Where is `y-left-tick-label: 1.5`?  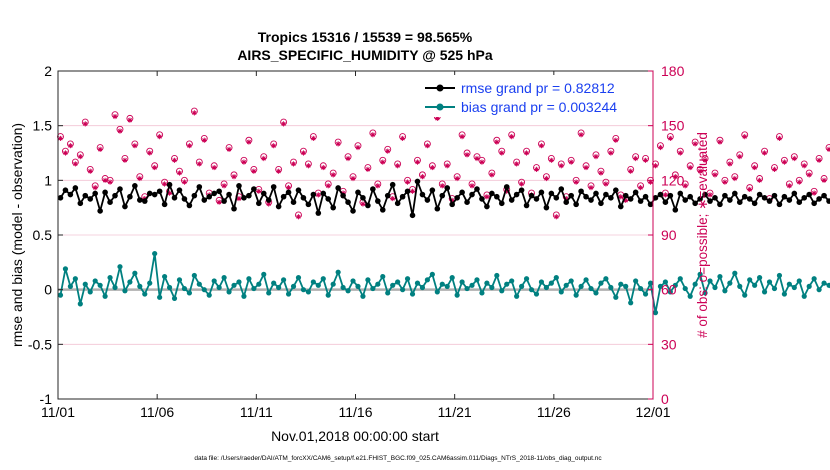
y-left-tick-label: 1.5 is located at coordinates (43, 126).